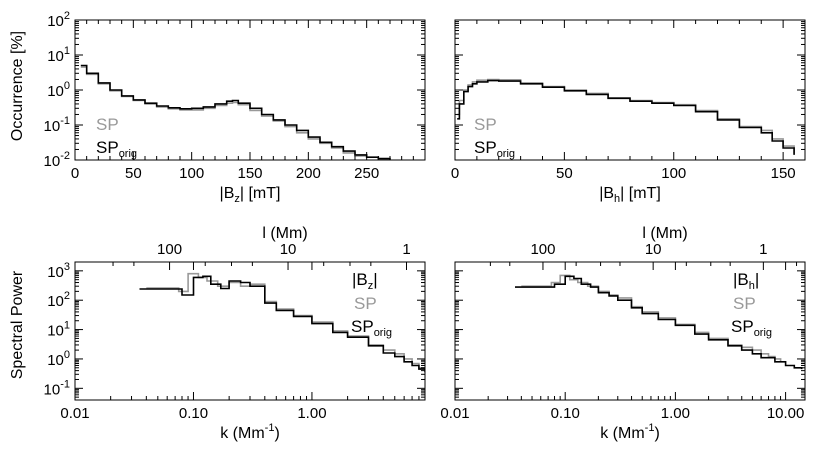 The width and height of the screenshot is (830, 461). I want to click on x-tick-label: 10.00, so click(786, 413).